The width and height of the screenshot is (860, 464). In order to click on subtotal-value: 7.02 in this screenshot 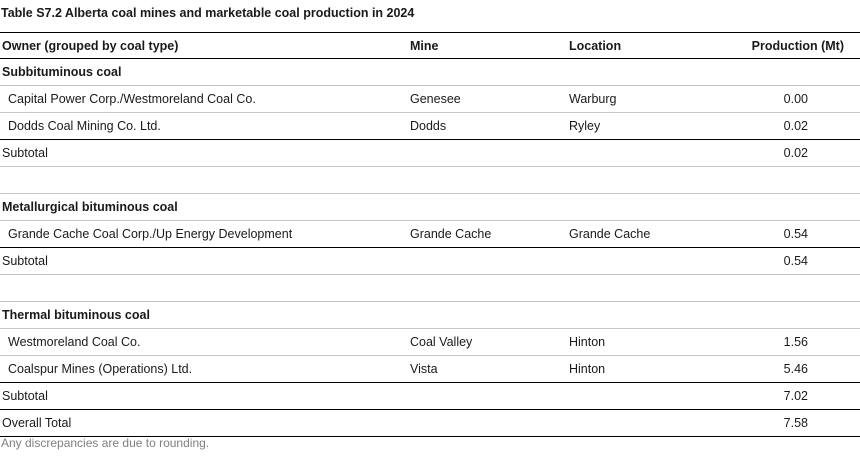, I will do `click(795, 396)`.